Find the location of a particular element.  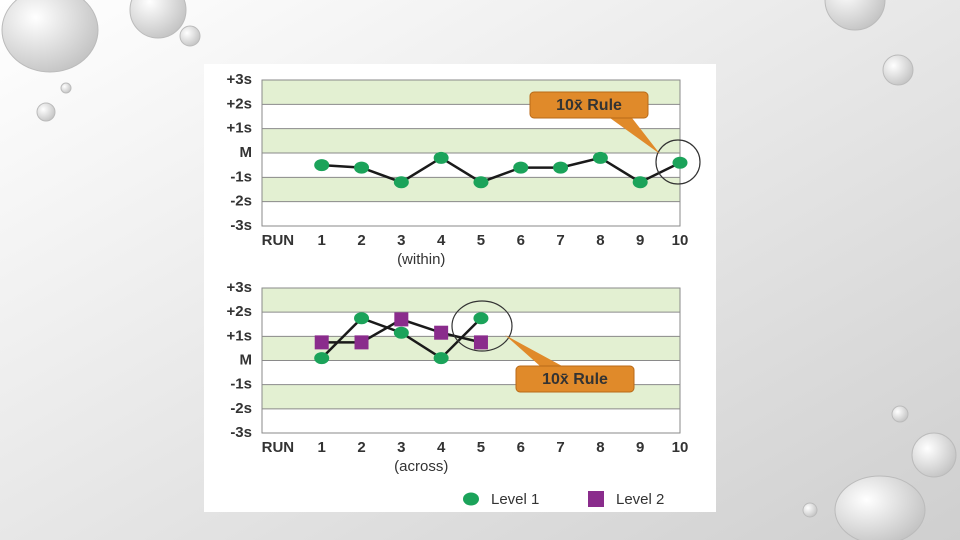

series-line is located at coordinates (501, 170).